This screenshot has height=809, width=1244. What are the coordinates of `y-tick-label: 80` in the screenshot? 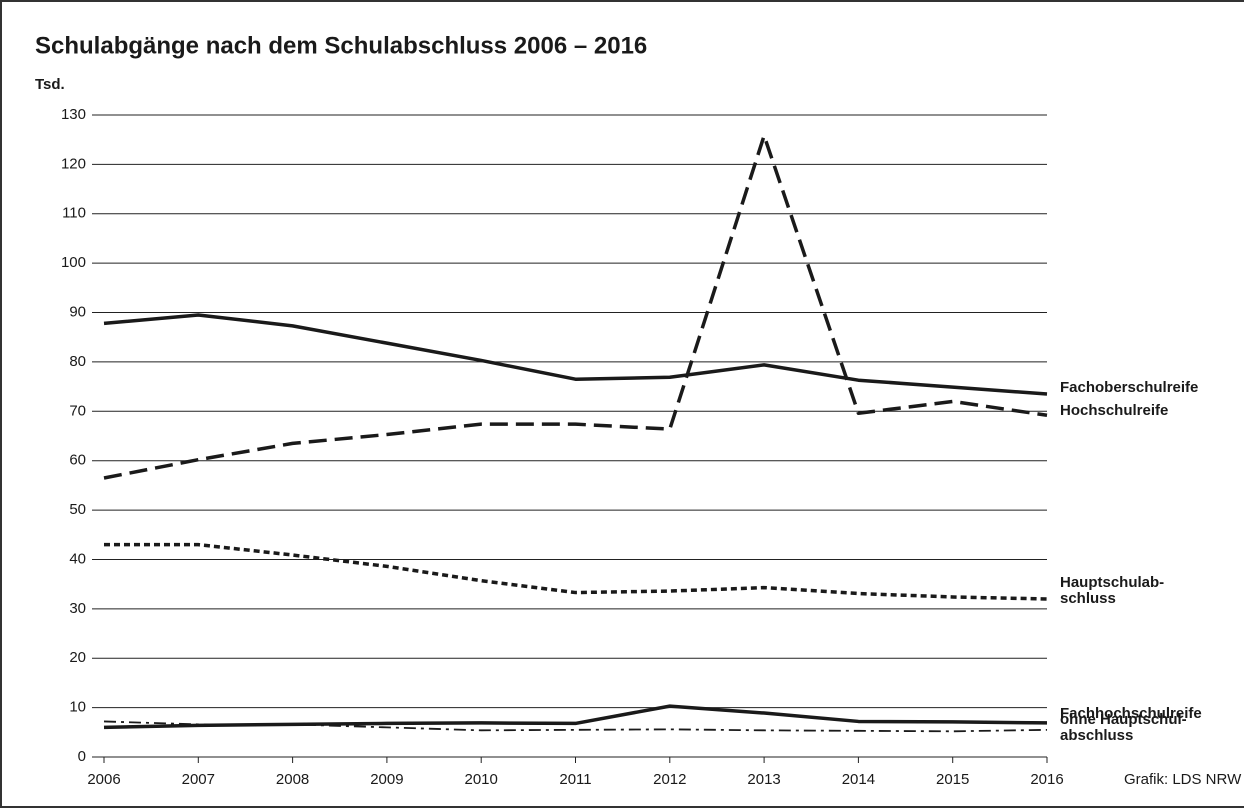 It's located at (77, 361).